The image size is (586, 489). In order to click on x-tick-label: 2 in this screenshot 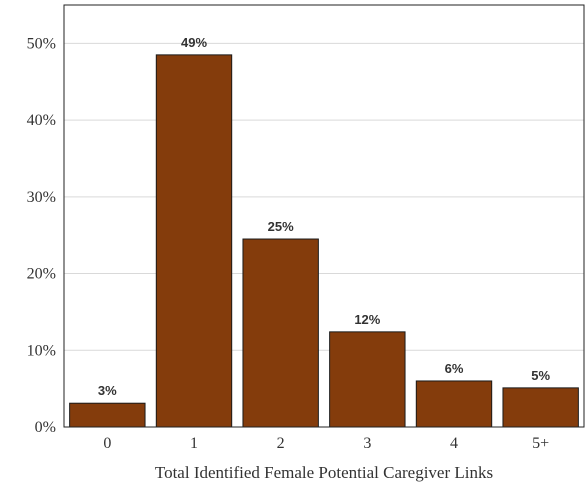, I will do `click(281, 443)`.